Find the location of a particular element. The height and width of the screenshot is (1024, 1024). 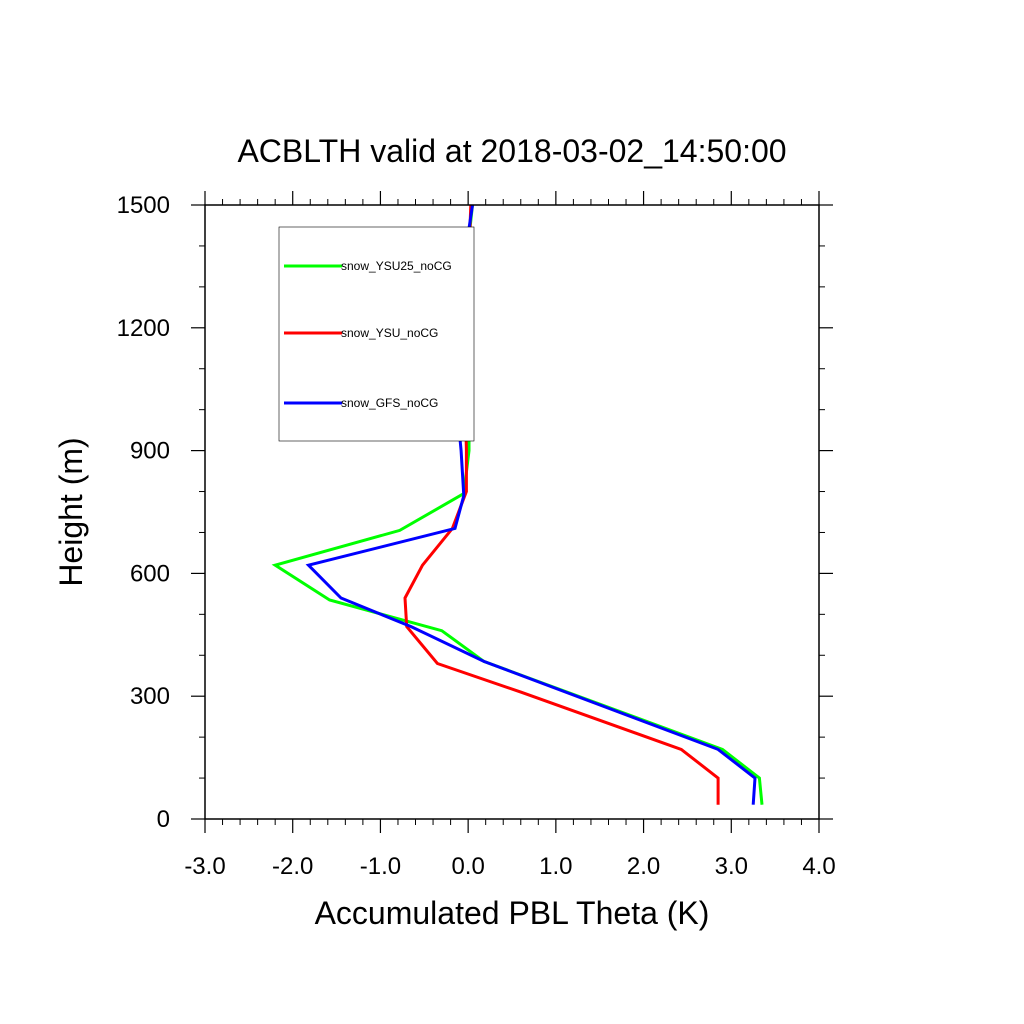

x-tick-label: 4.0 is located at coordinates (818, 866).